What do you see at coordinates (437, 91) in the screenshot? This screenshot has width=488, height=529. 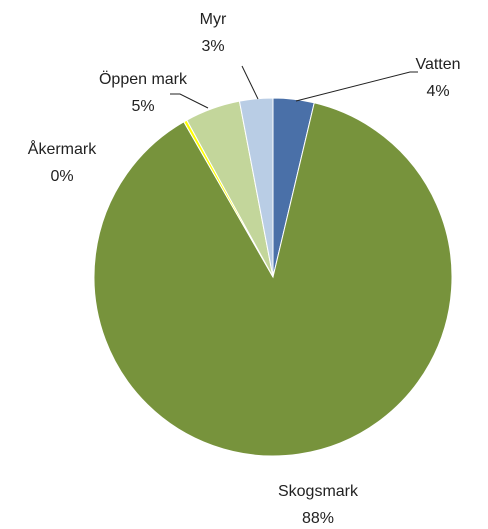 I see `slice-label-value: 4%` at bounding box center [437, 91].